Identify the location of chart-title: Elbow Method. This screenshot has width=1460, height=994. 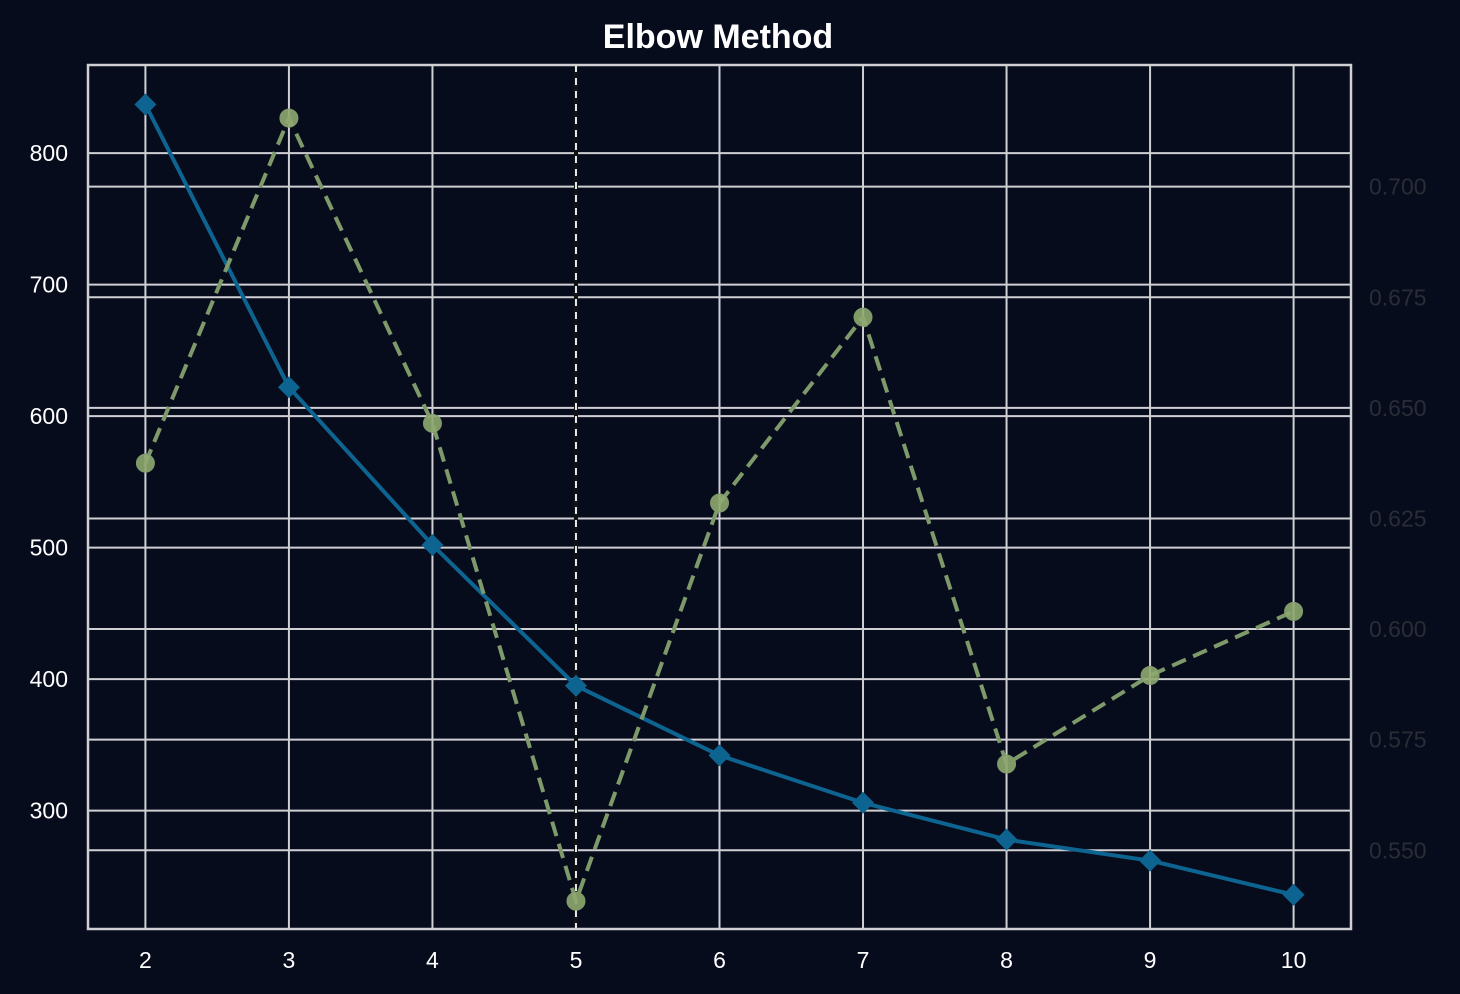
(718, 37).